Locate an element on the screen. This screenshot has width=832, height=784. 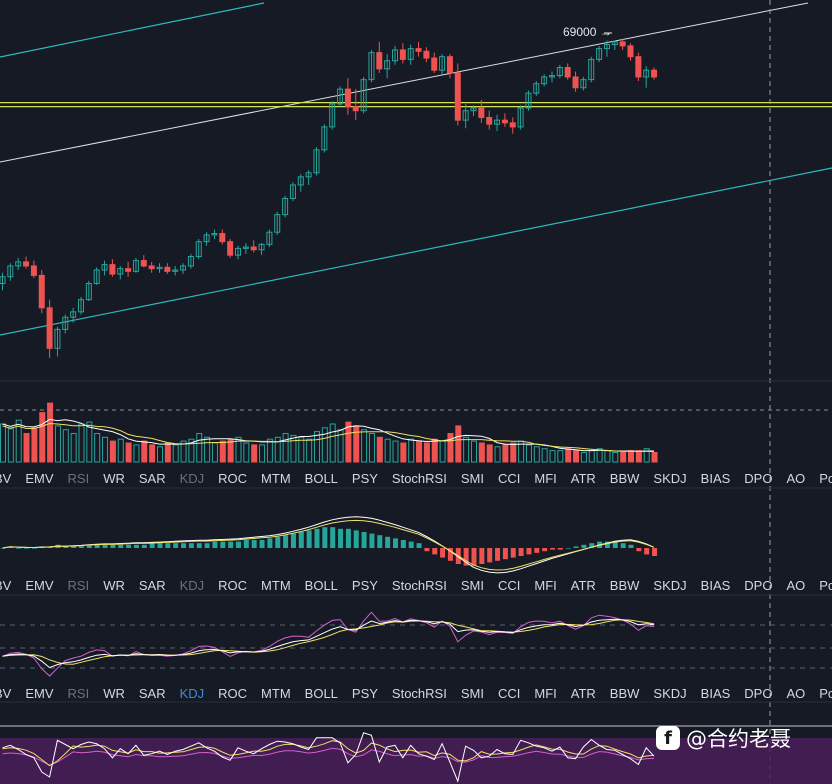
rsi-panel is located at coordinates (416, 754).